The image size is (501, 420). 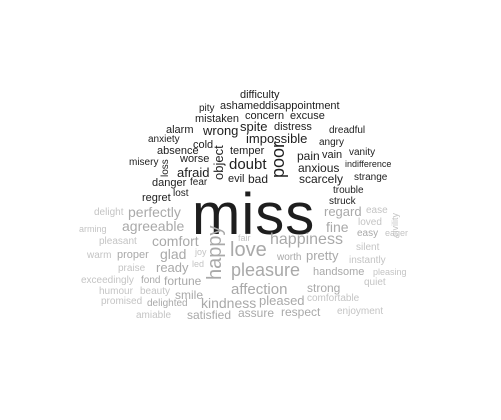 What do you see at coordinates (397, 233) in the screenshot?
I see `word-eager: eager` at bounding box center [397, 233].